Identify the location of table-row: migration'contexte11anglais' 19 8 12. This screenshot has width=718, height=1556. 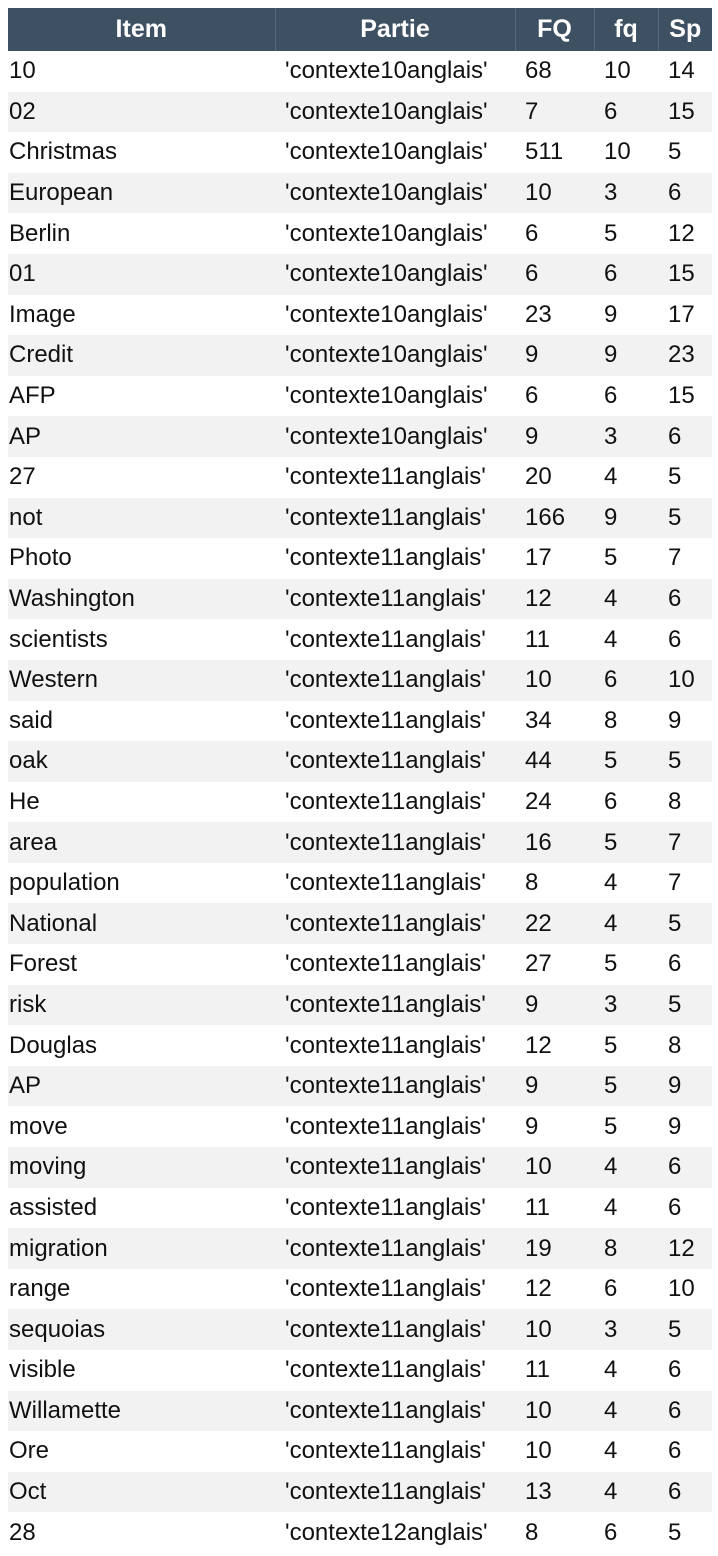
(360, 1248).